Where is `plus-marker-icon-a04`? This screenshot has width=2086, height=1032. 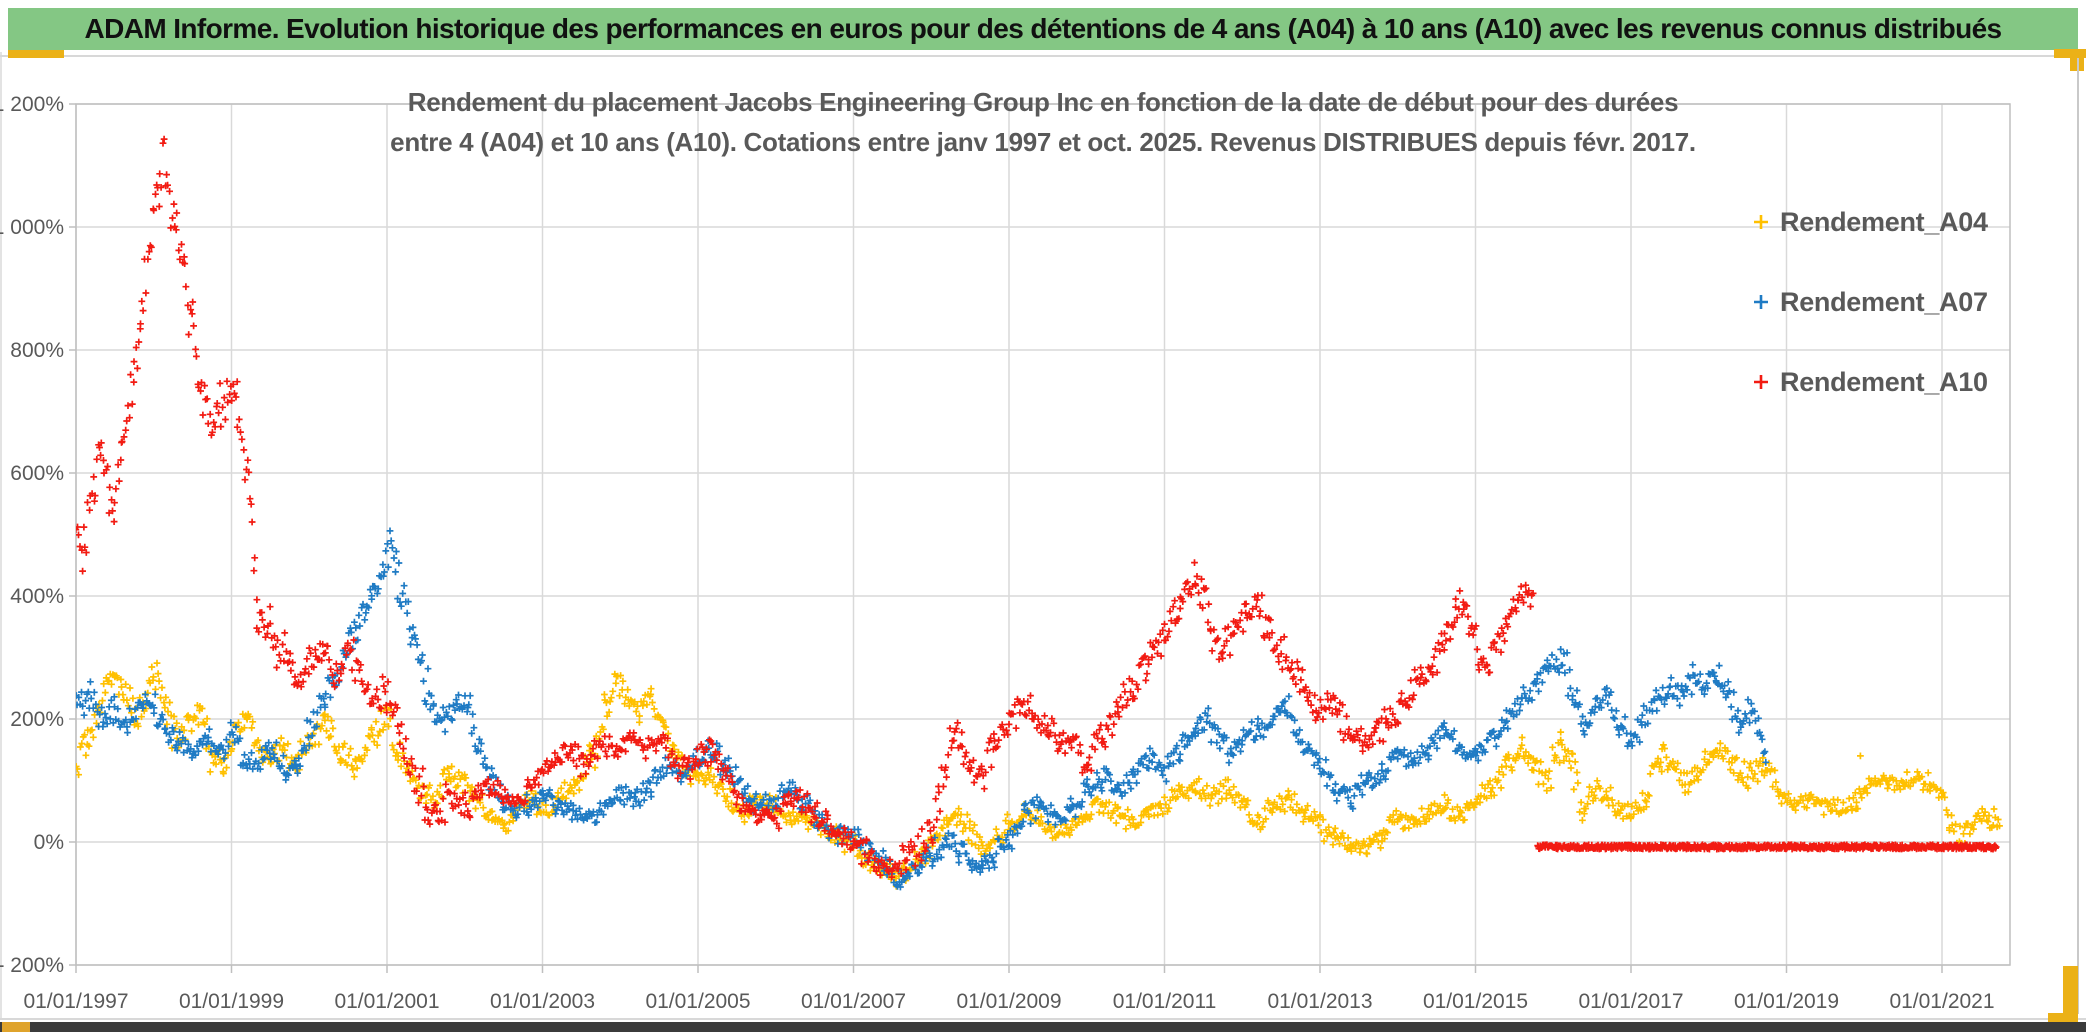
plus-marker-icon-a04 is located at coordinates (1761, 222).